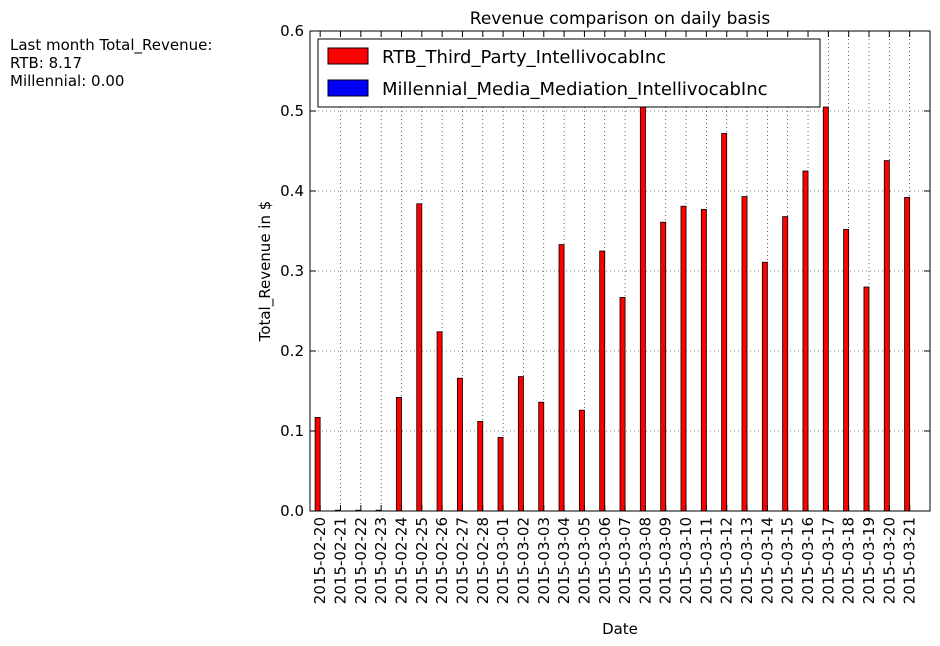  What do you see at coordinates (292, 431) in the screenshot?
I see `y-tick-label: 0.1` at bounding box center [292, 431].